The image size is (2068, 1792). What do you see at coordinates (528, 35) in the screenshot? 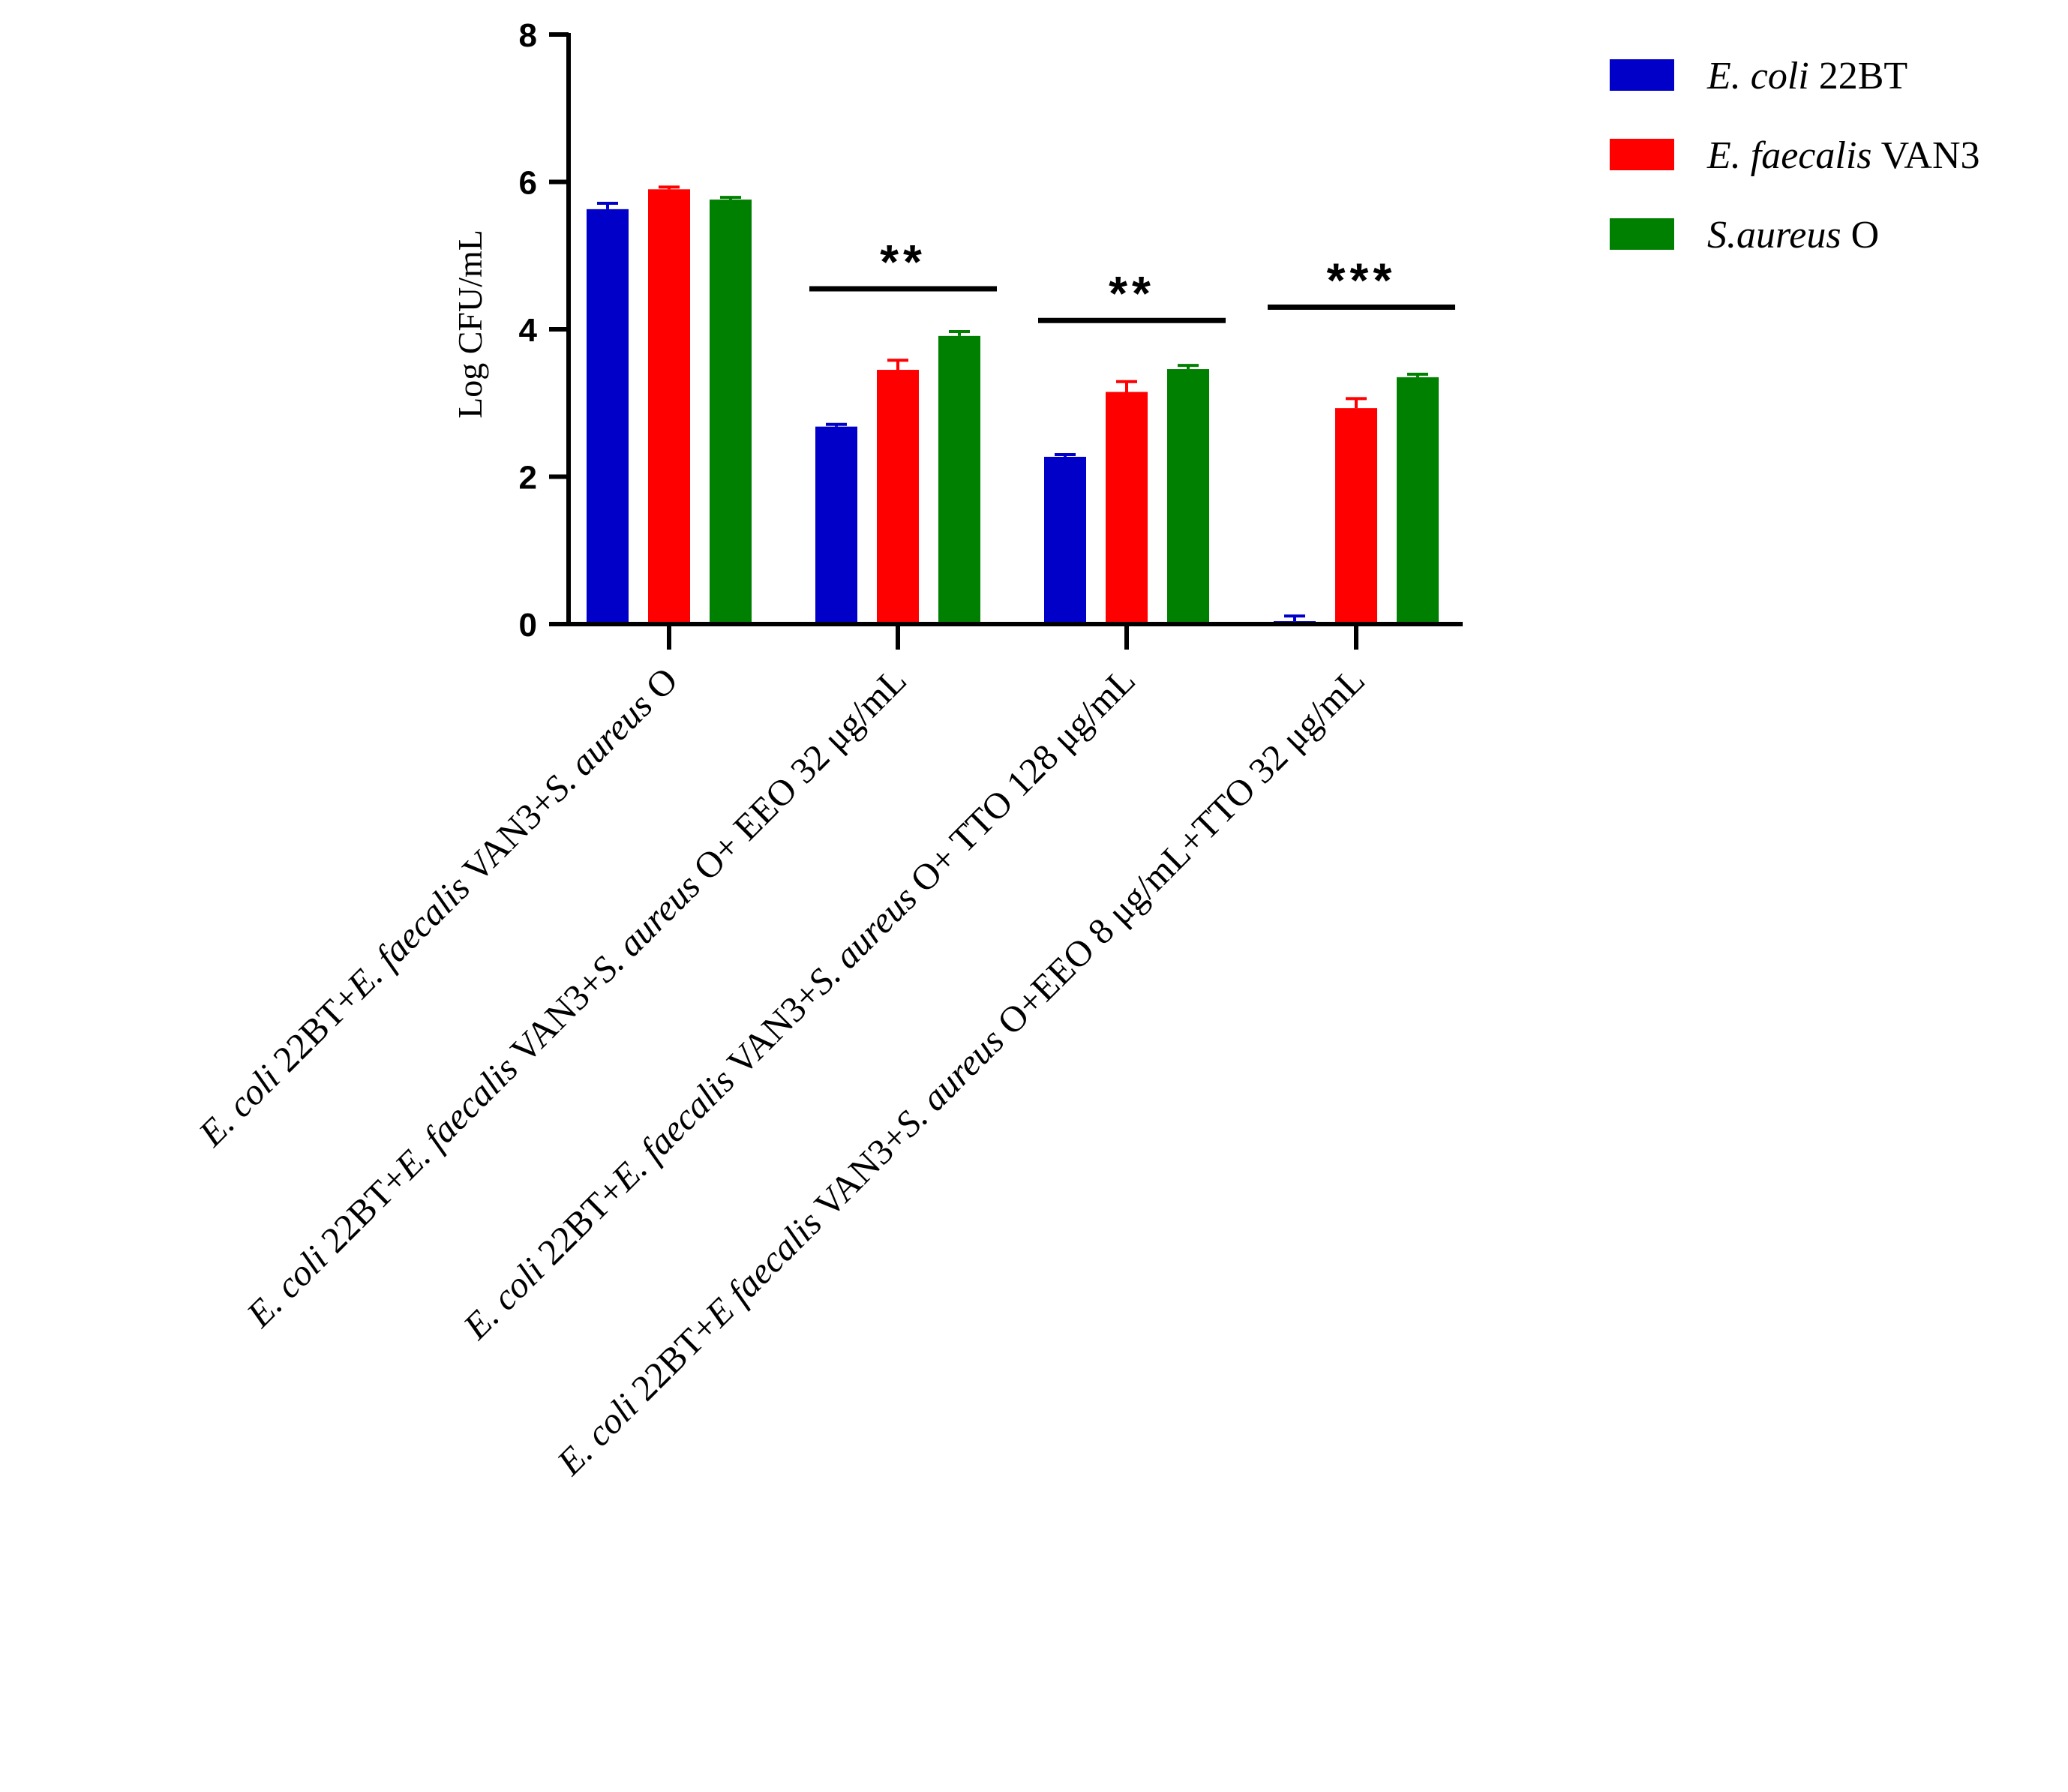
I see `y-tick-label-4: 8` at bounding box center [528, 35].